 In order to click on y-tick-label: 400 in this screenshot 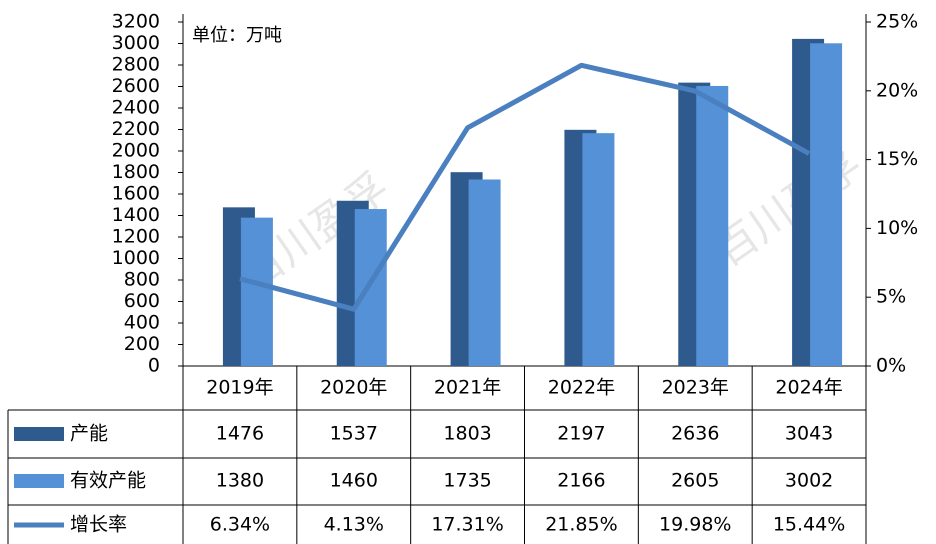, I will do `click(142, 323)`.